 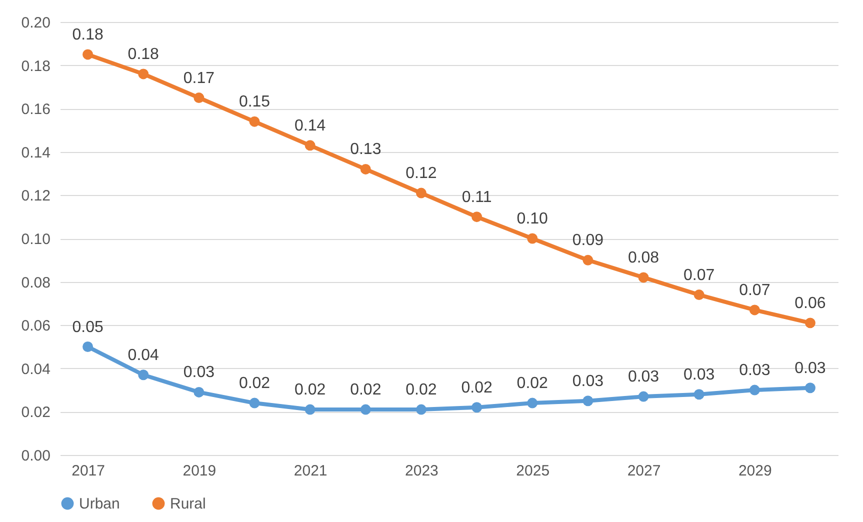 What do you see at coordinates (199, 471) in the screenshot?
I see `x-tick-label: 2019` at bounding box center [199, 471].